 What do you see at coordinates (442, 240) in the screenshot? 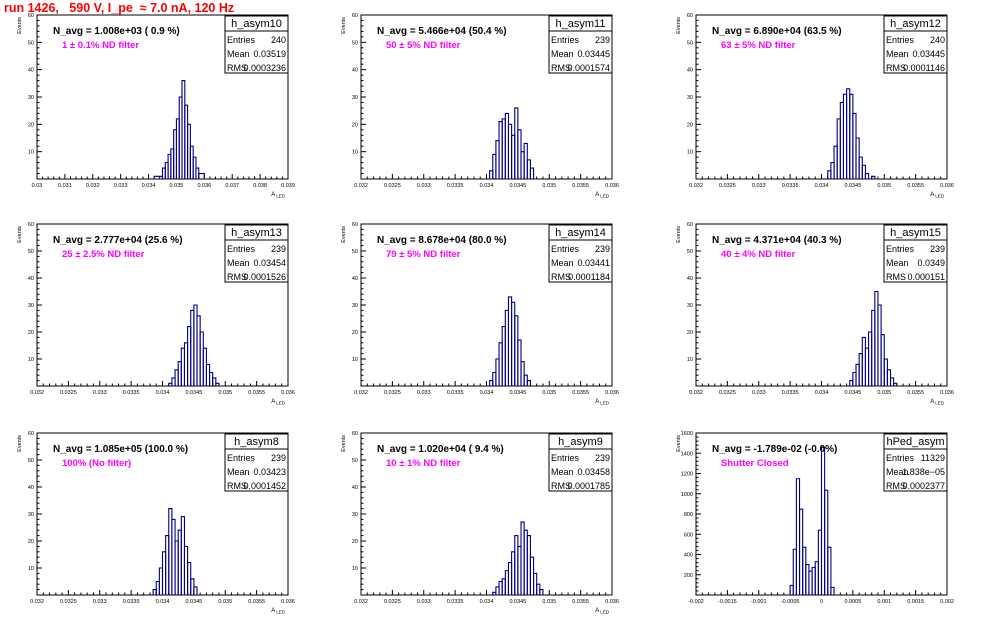
I see `navg-label: N_avg = 8.678e+04 (80.0 %)` at bounding box center [442, 240].